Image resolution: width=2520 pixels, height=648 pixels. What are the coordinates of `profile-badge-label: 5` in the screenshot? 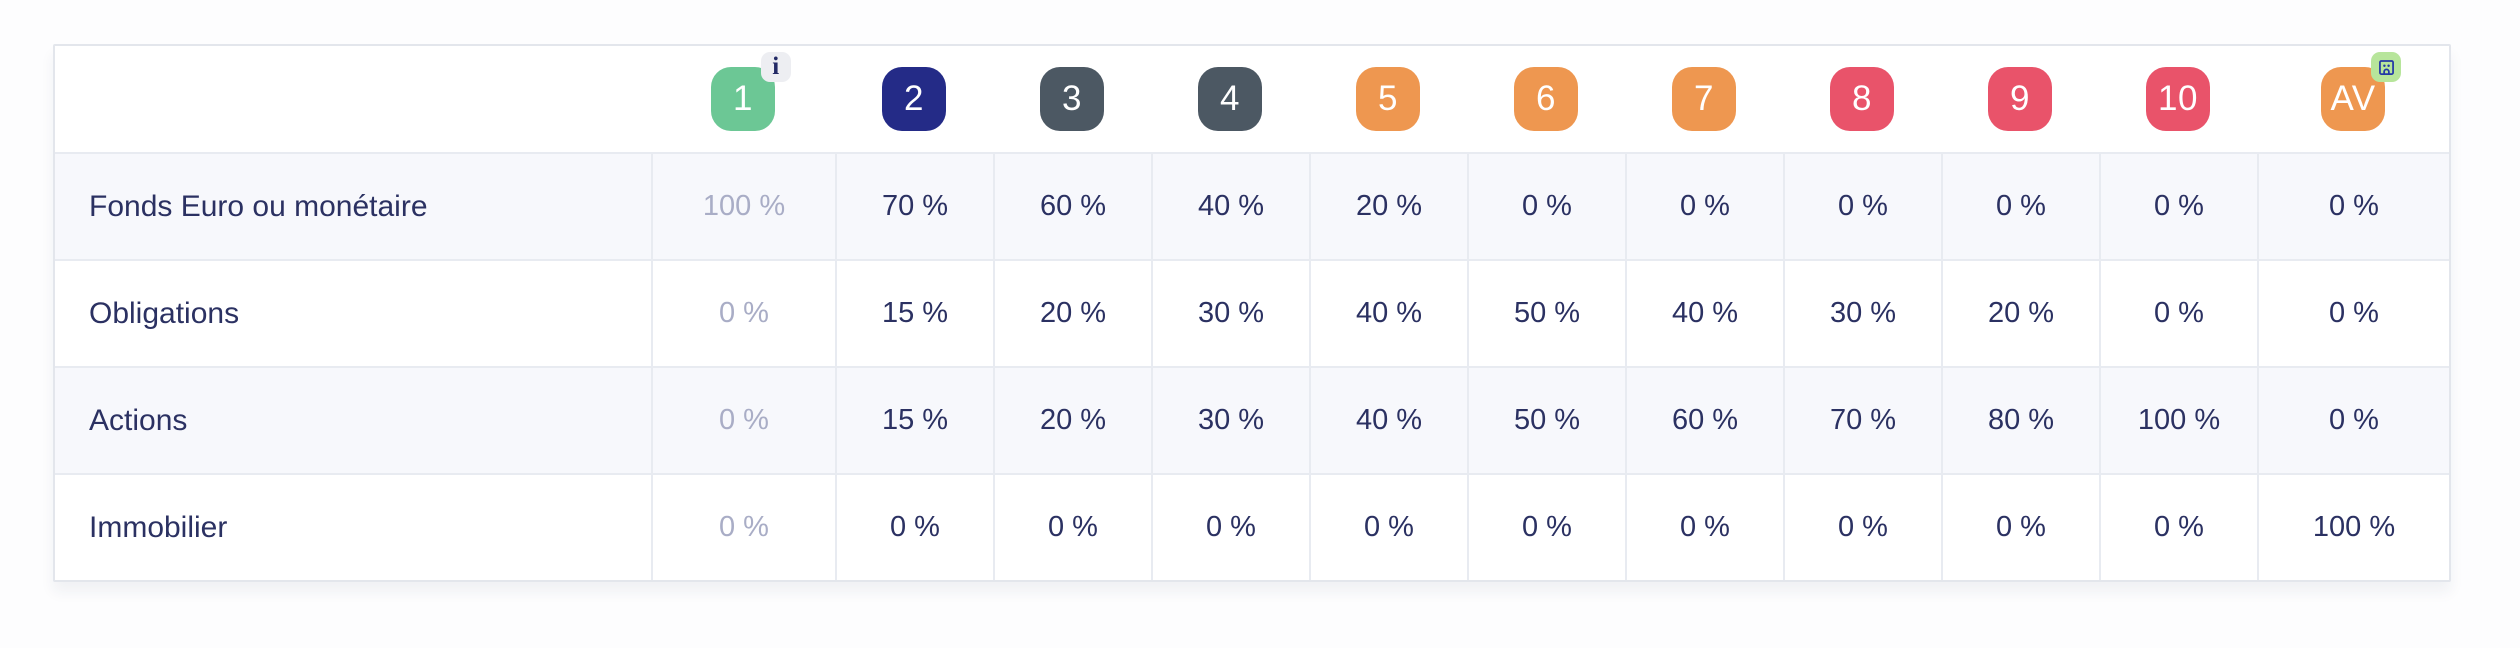 It's located at (1388, 98).